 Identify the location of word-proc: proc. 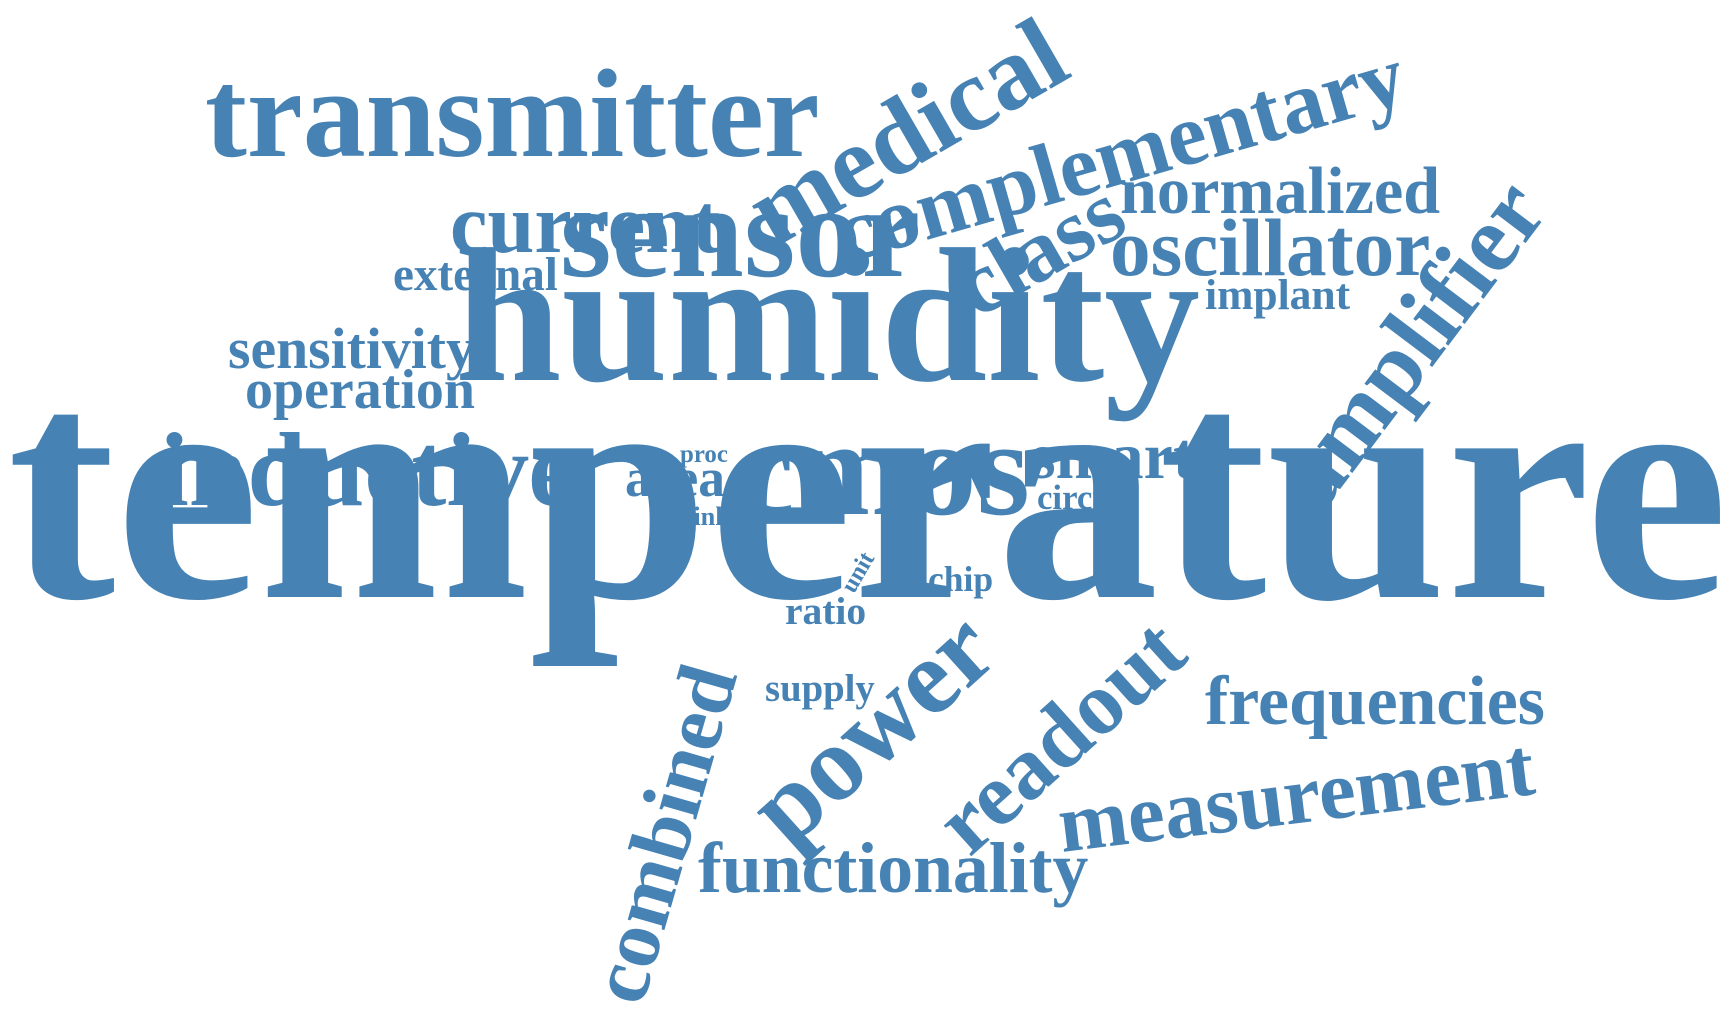
(704, 454).